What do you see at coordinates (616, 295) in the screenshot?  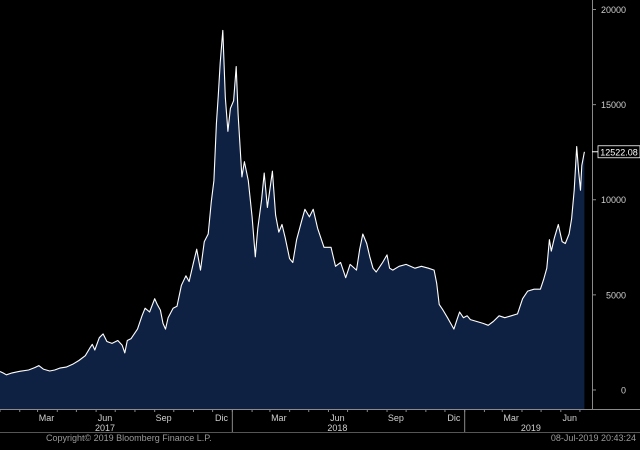 I see `y-tick-label: 5000` at bounding box center [616, 295].